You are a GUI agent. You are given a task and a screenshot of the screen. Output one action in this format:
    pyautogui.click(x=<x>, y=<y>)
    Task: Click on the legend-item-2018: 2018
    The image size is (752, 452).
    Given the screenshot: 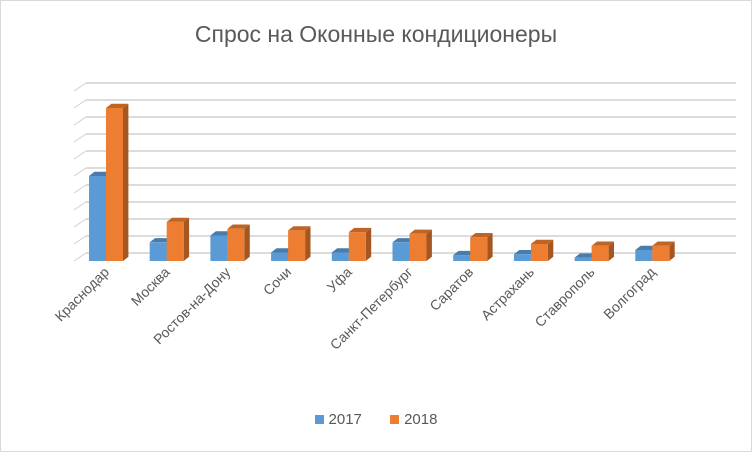 What is the action you would take?
    pyautogui.click(x=413, y=419)
    